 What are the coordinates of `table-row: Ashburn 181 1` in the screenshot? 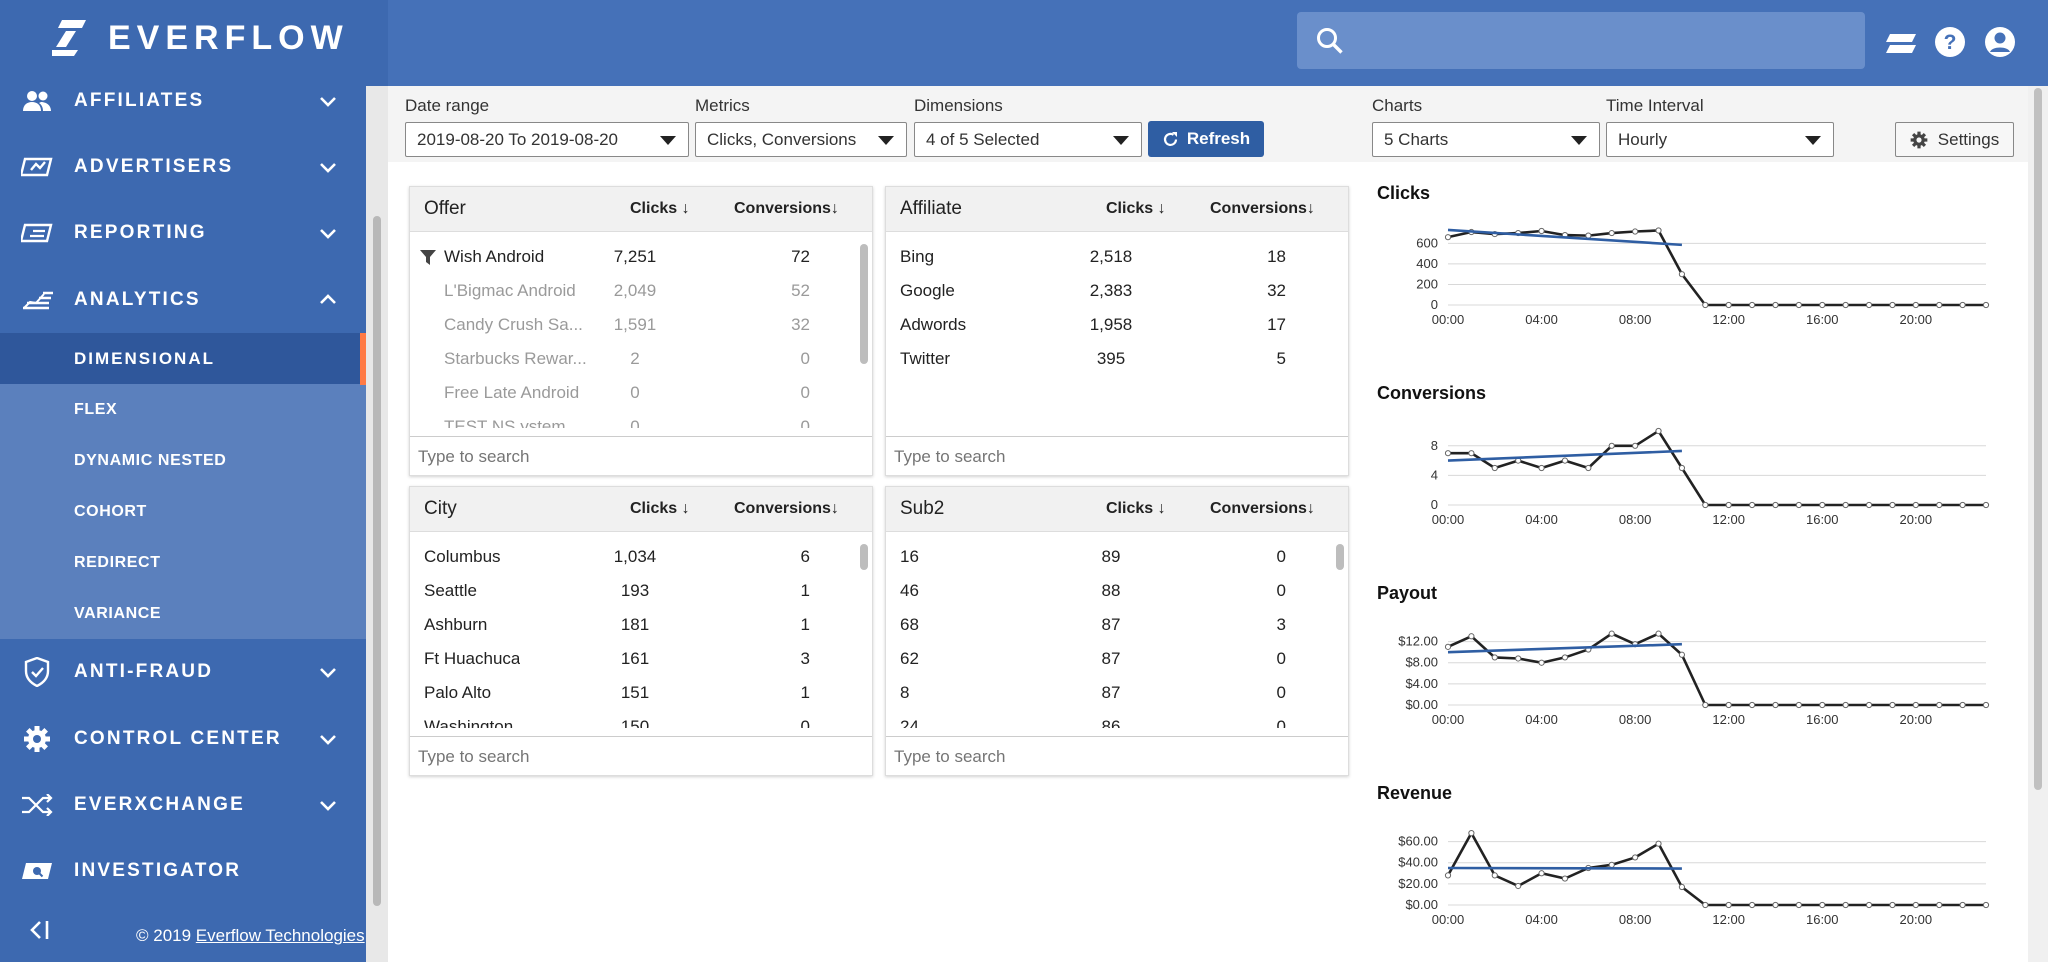 It's located at (630, 625).